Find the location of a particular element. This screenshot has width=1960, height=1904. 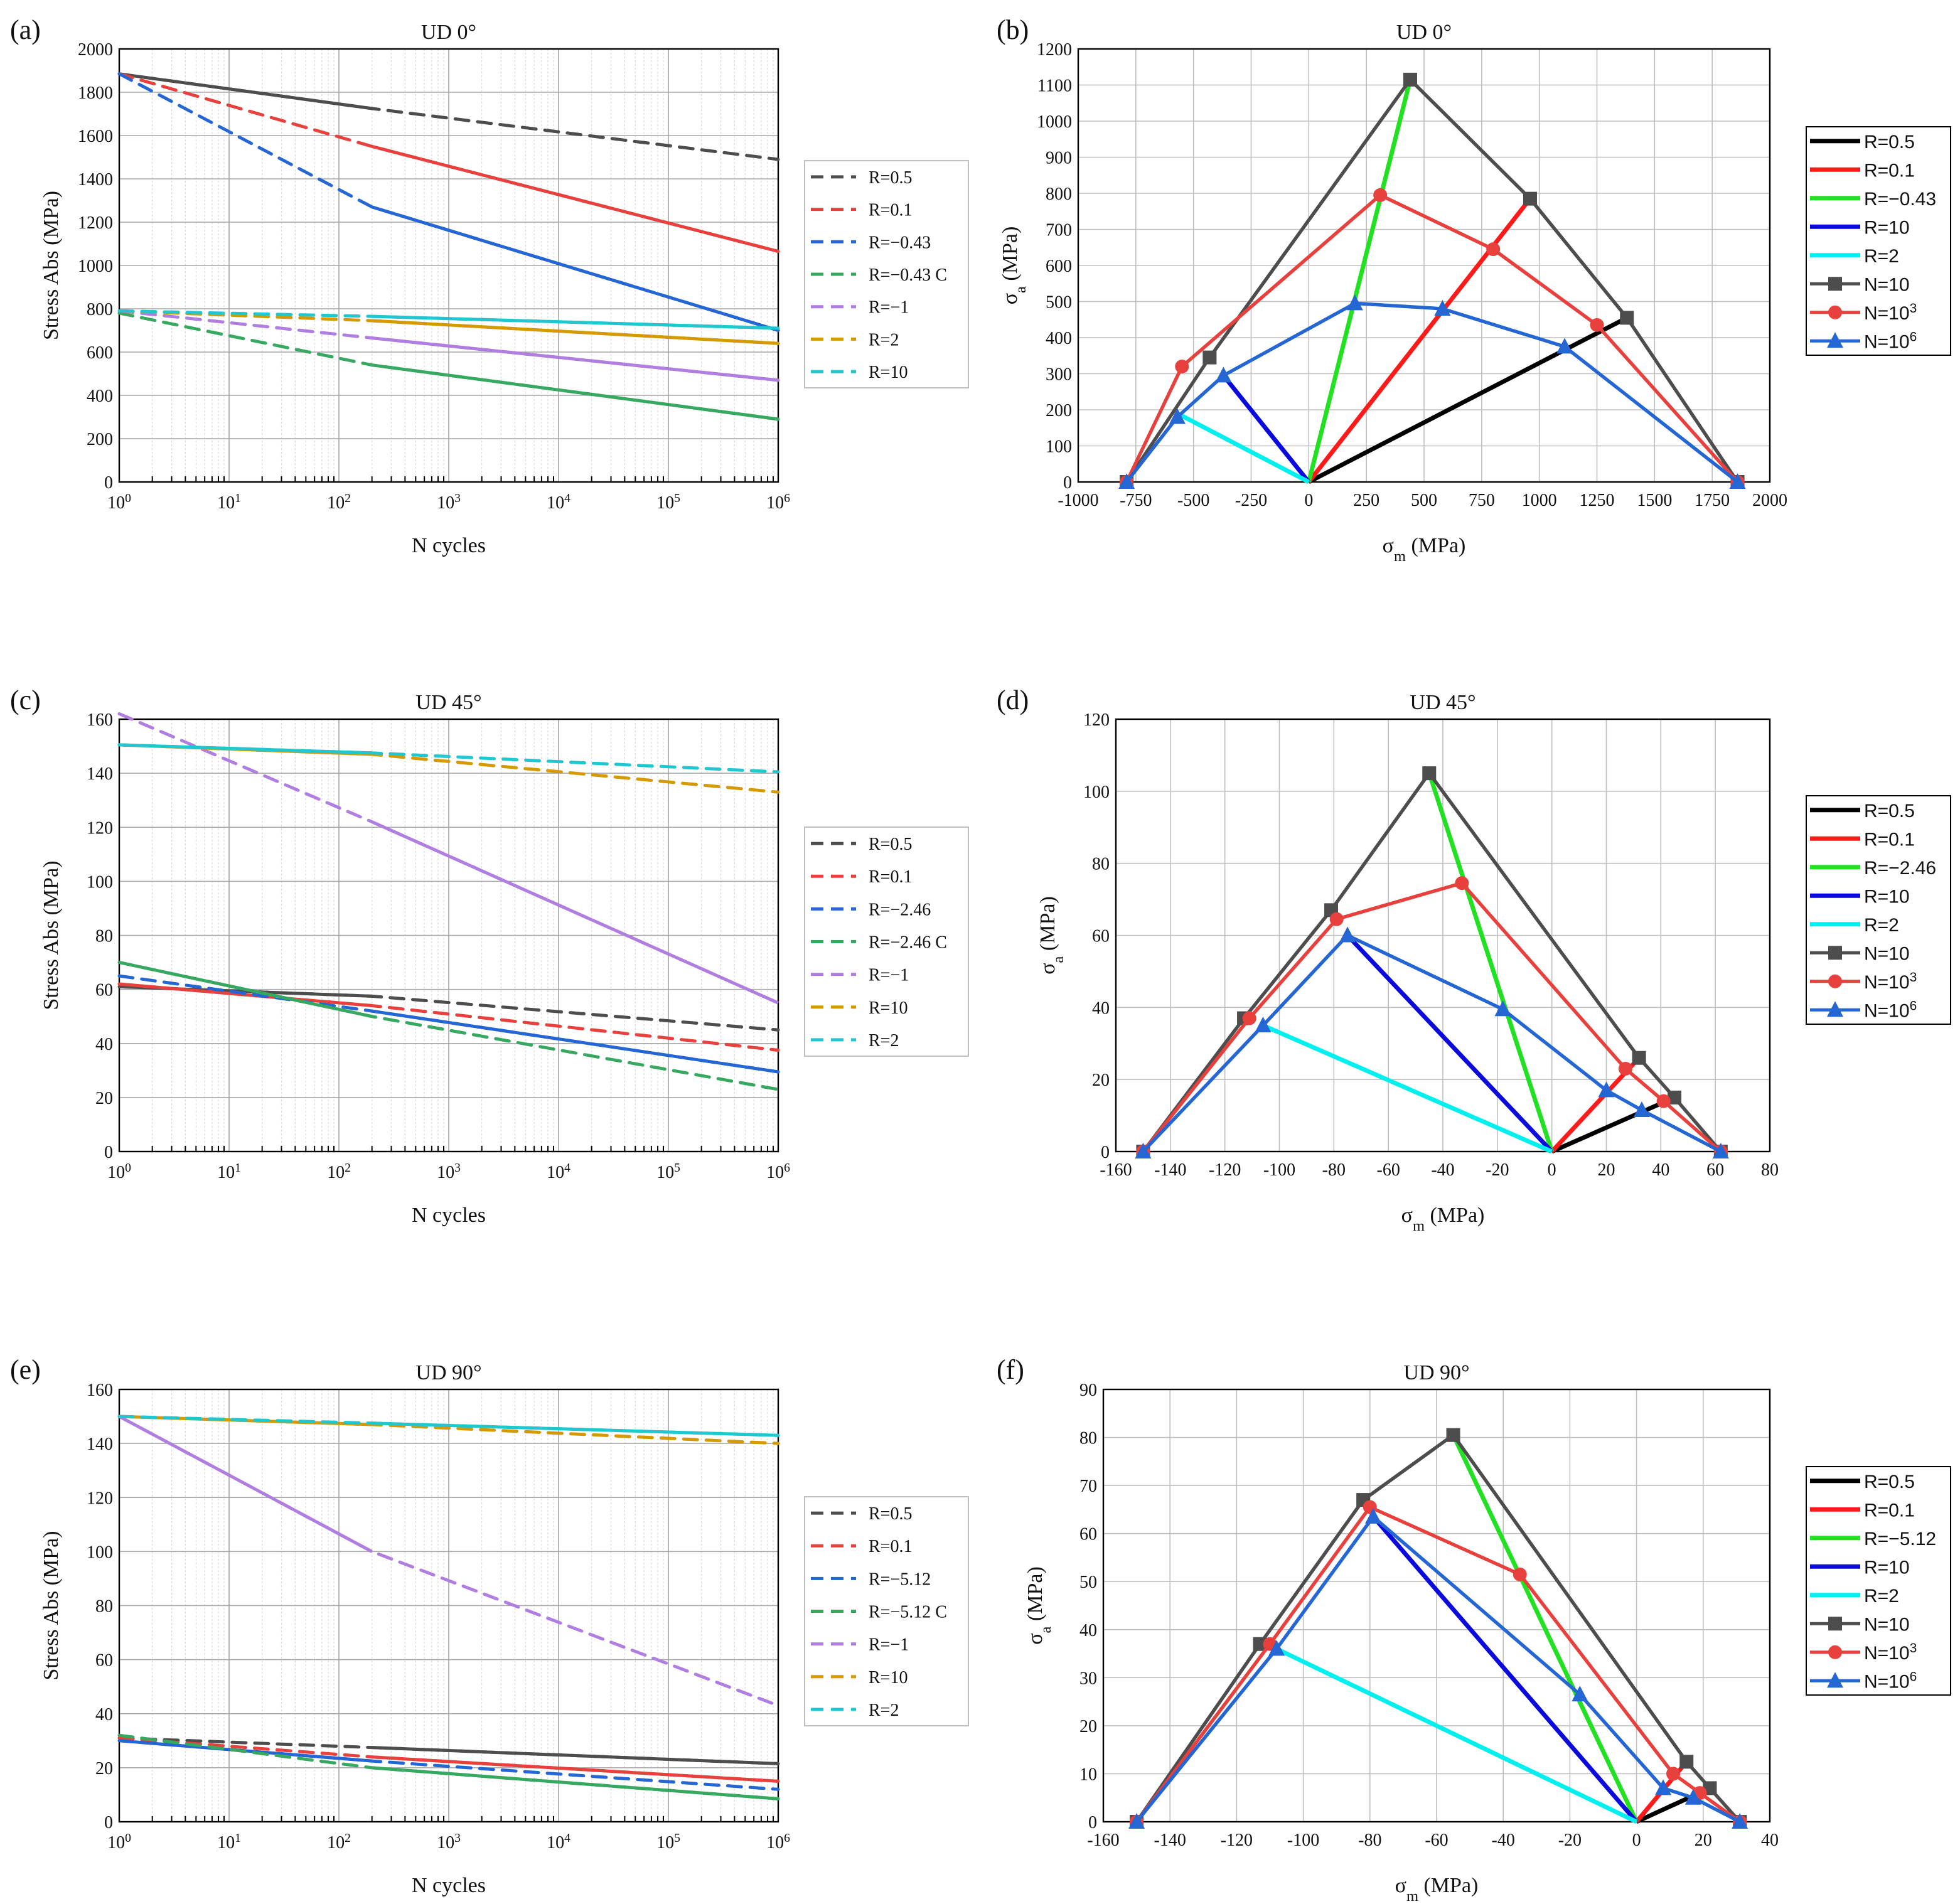

y-tick-label: 2000 is located at coordinates (95, 50).